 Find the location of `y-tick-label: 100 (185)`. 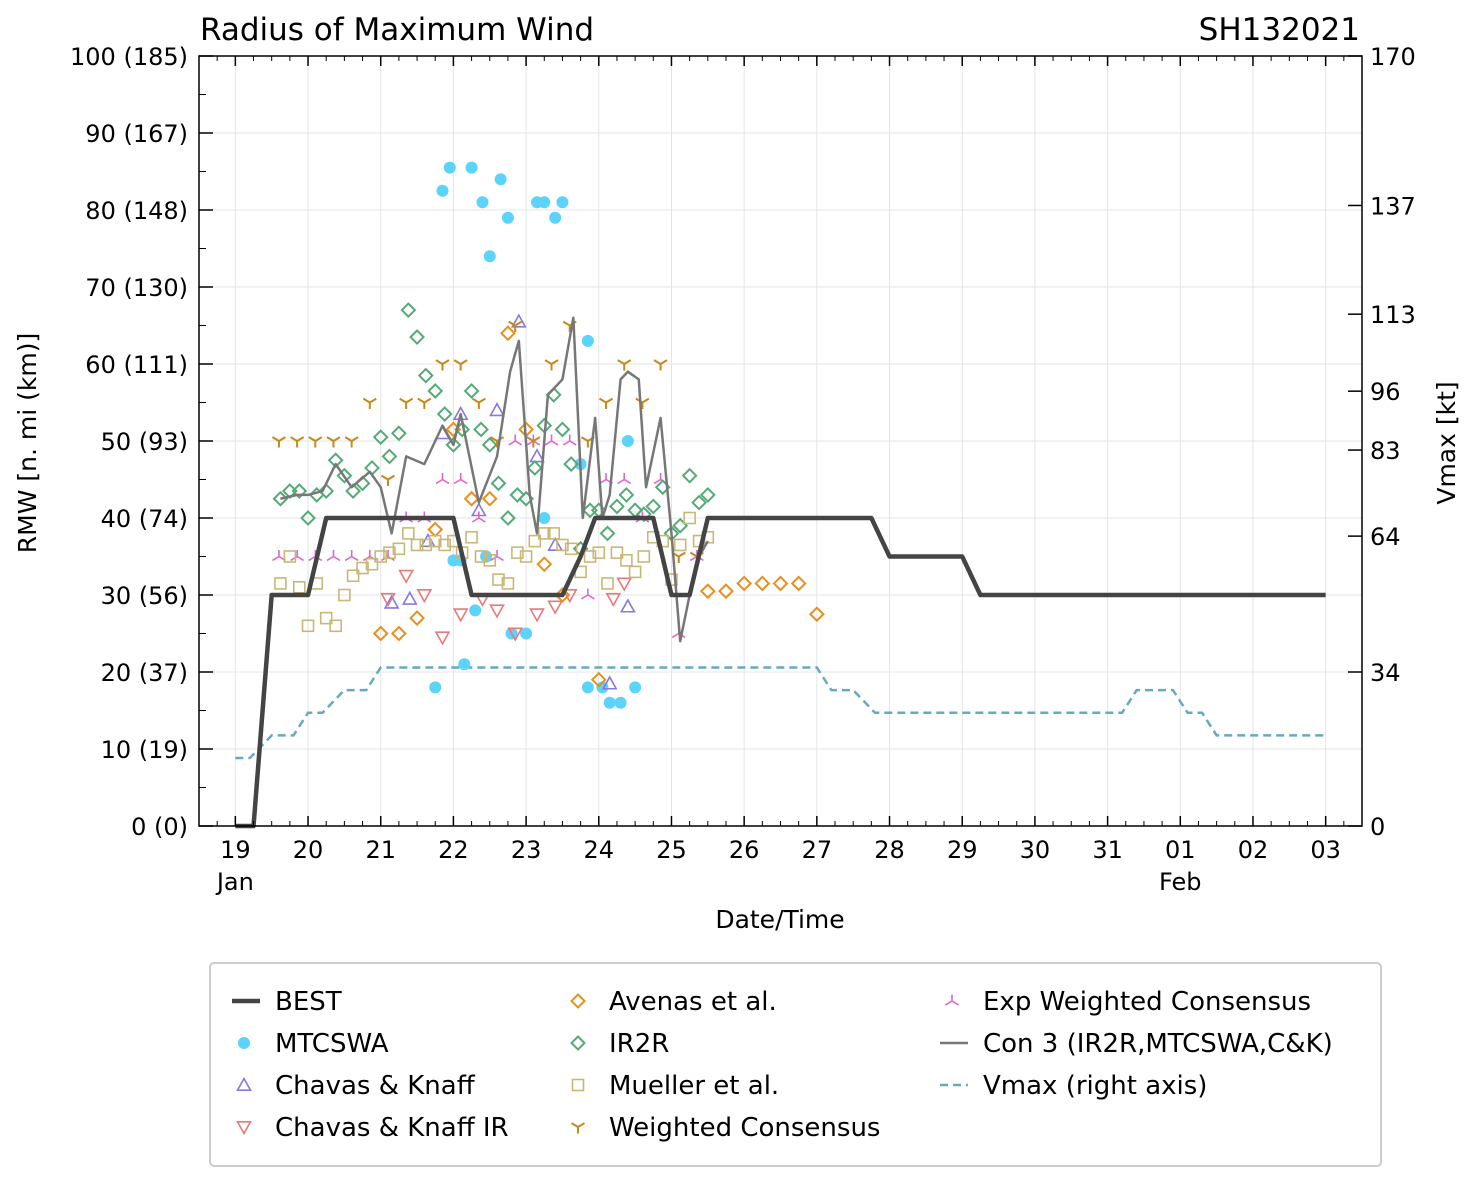

y-tick-label: 100 (185) is located at coordinates (129, 57).